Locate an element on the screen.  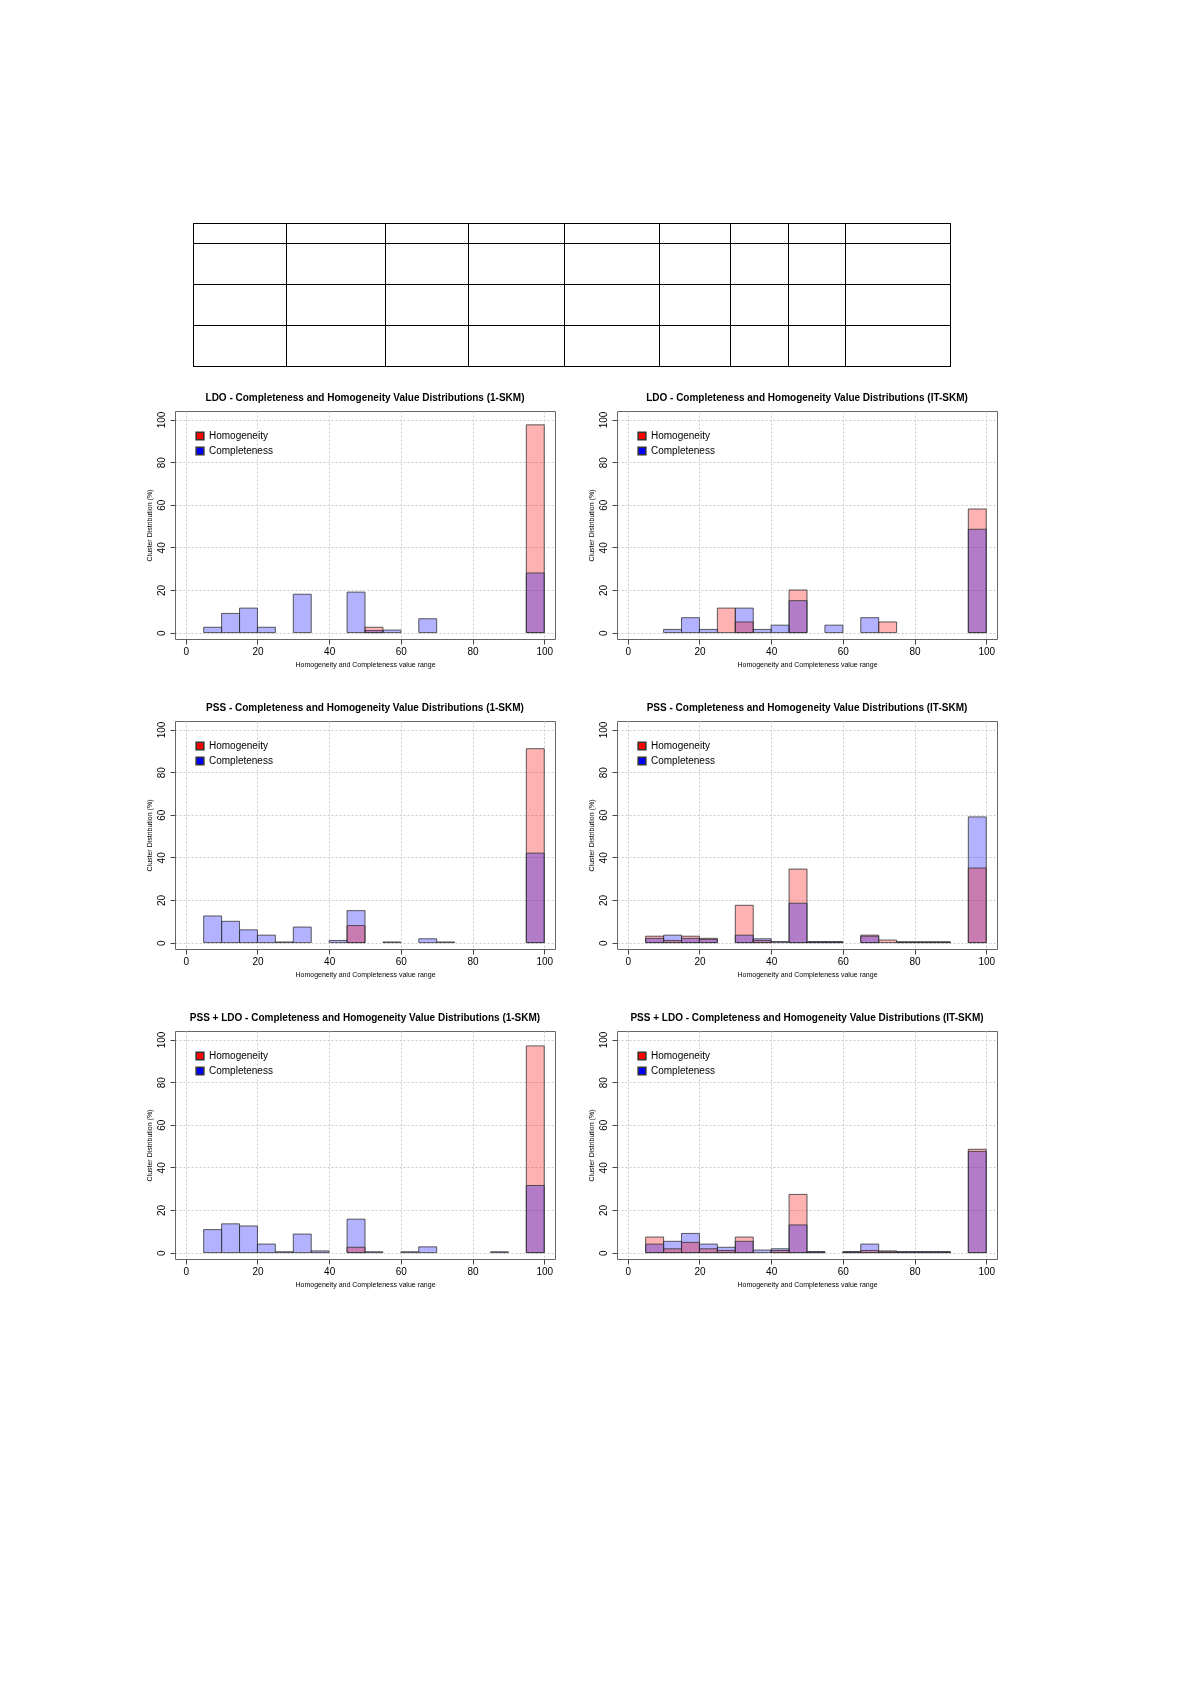
chart-title: PSS + LDO - Completeness and Homogeneity Value Distributions (IT-SKM) is located at coordinates (807, 1017).